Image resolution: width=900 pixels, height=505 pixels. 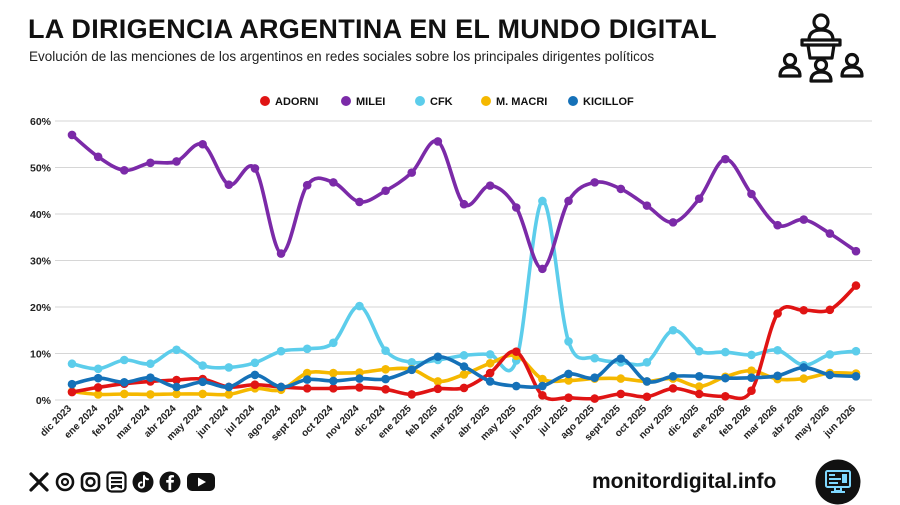 I want to click on podium-speaker-icon, so click(x=821, y=48).